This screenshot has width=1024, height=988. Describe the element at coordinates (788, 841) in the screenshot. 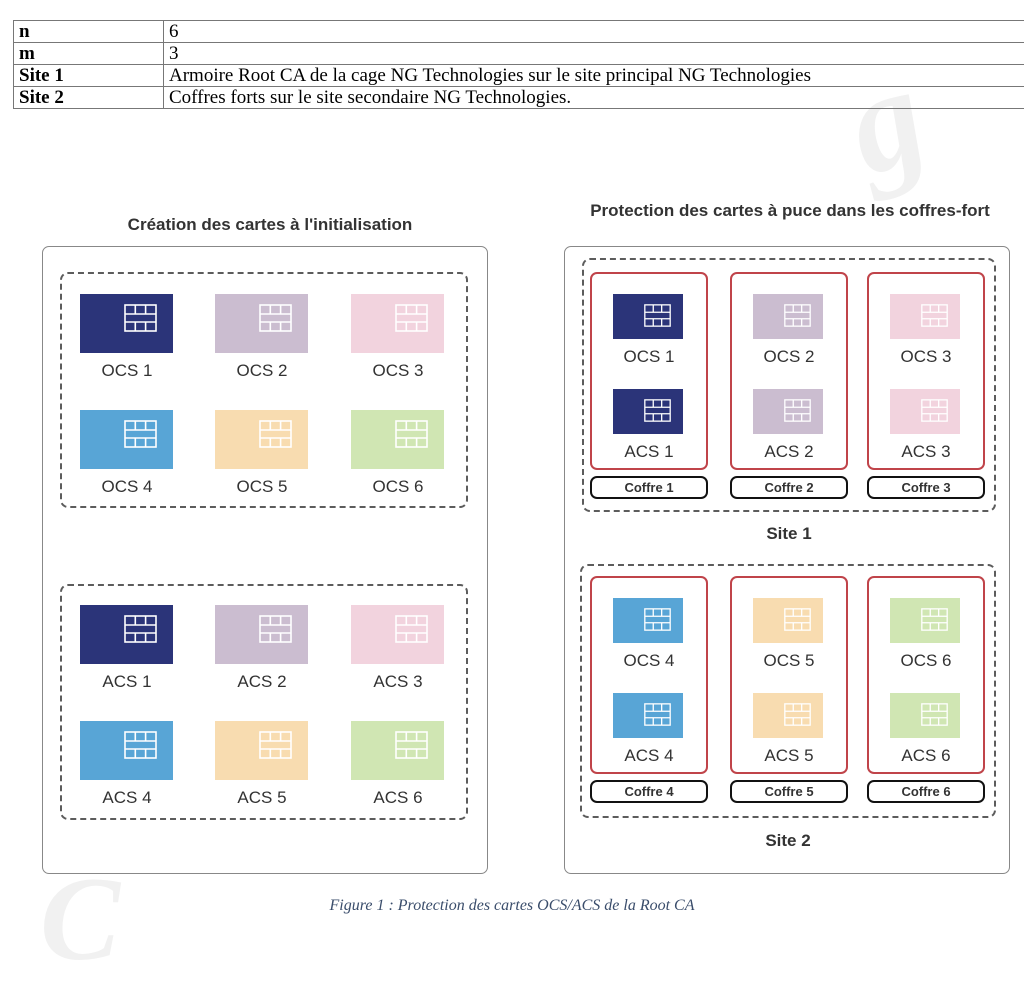

I see `site-2-label: Site 2` at that location.